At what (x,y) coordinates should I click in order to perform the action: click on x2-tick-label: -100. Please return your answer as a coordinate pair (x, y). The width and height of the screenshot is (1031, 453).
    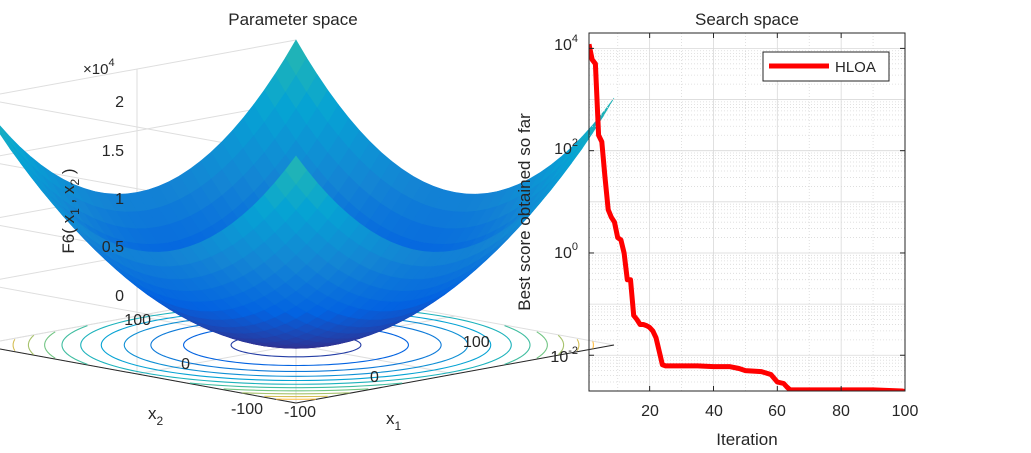
    Looking at the image, I should click on (247, 409).